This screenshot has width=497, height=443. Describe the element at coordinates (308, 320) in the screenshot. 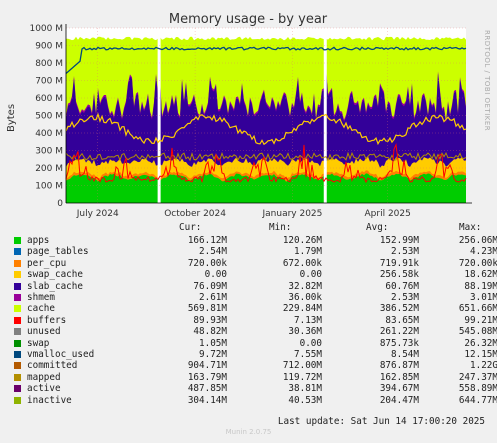

I see `legend-min: 7.13M` at that location.